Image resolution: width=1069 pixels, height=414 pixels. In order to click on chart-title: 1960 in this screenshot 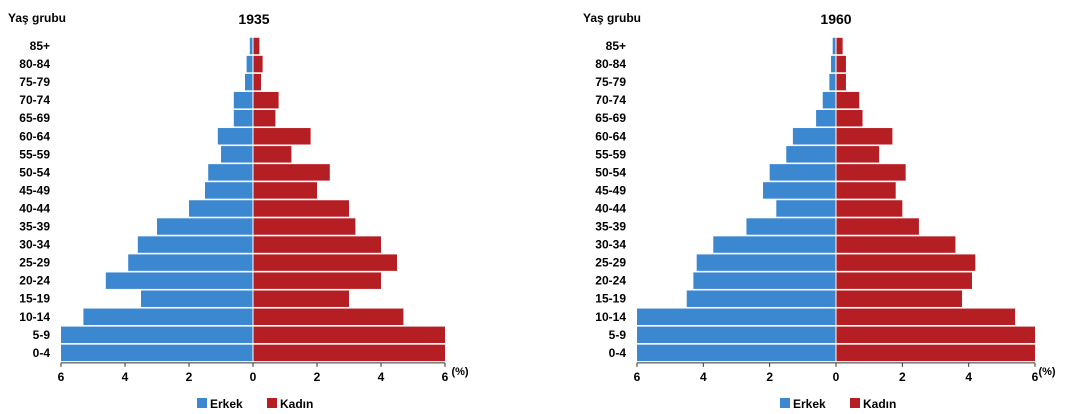, I will do `click(835, 19)`.